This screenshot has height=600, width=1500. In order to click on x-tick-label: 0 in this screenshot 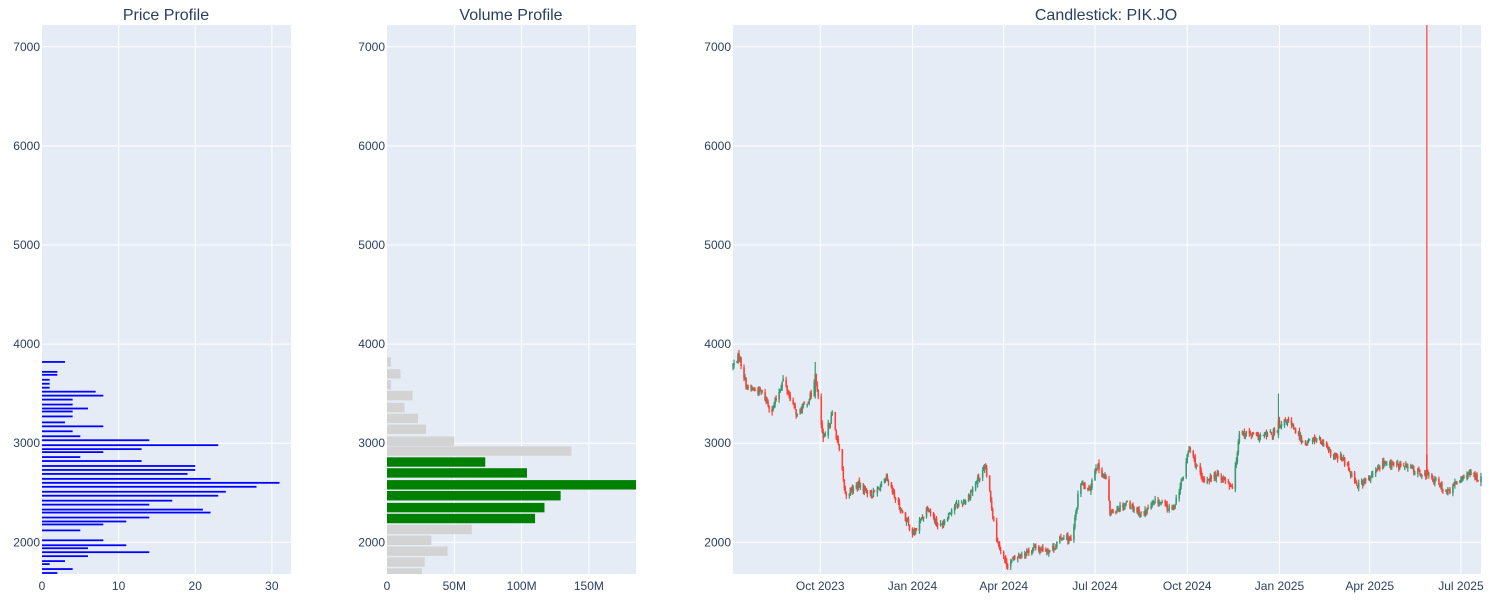, I will do `click(387, 586)`.